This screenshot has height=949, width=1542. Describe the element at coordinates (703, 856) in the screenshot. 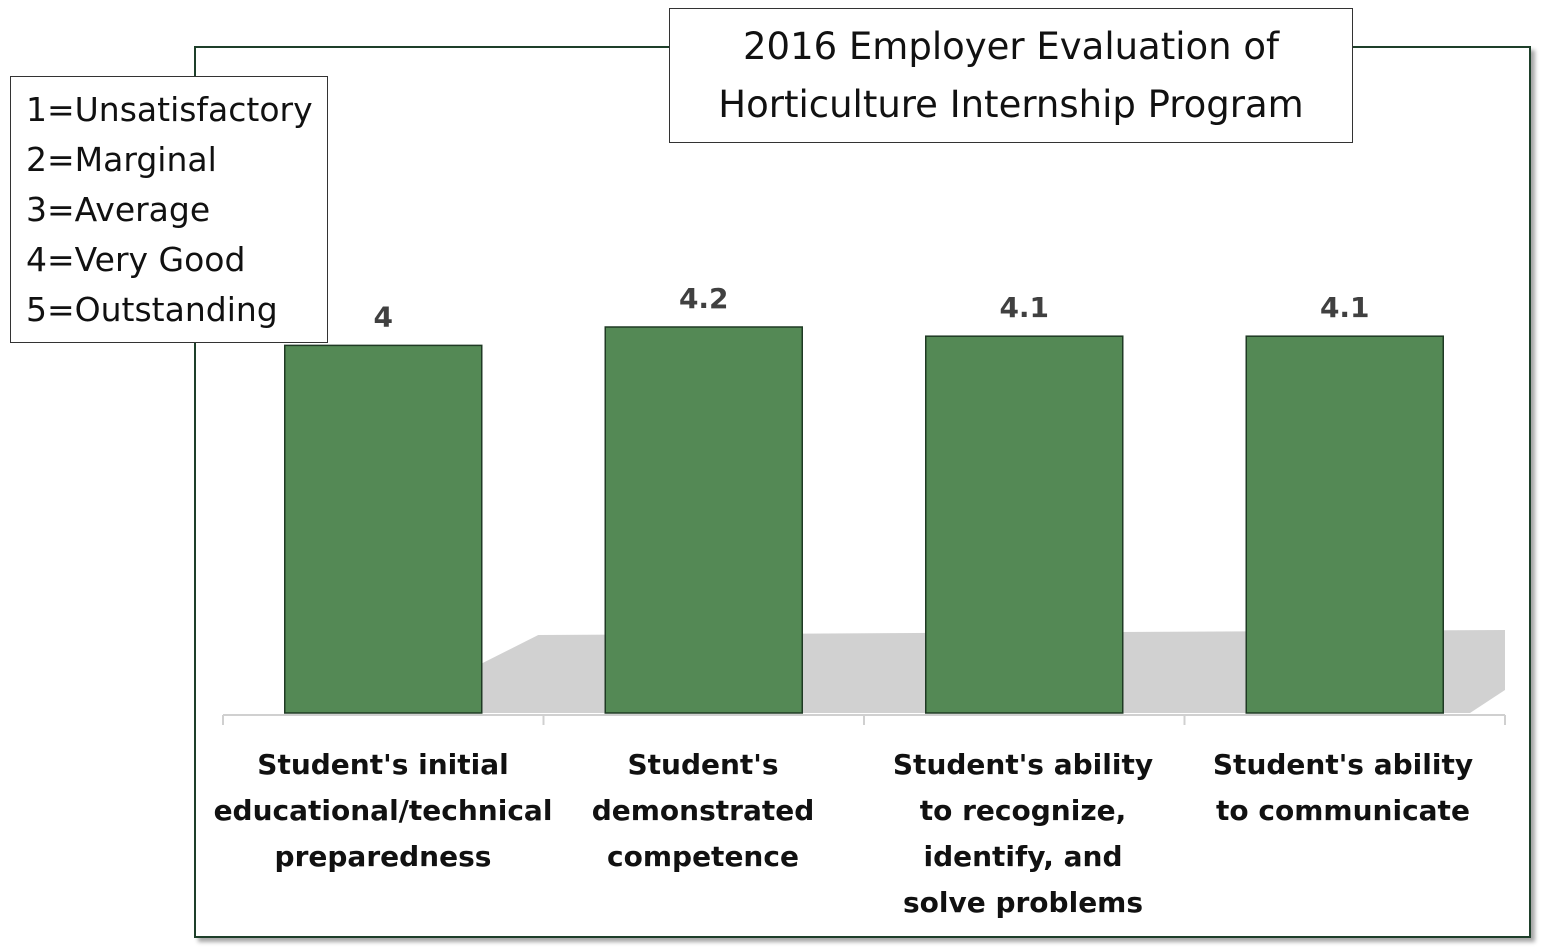

I see `category-label-line: competence` at that location.